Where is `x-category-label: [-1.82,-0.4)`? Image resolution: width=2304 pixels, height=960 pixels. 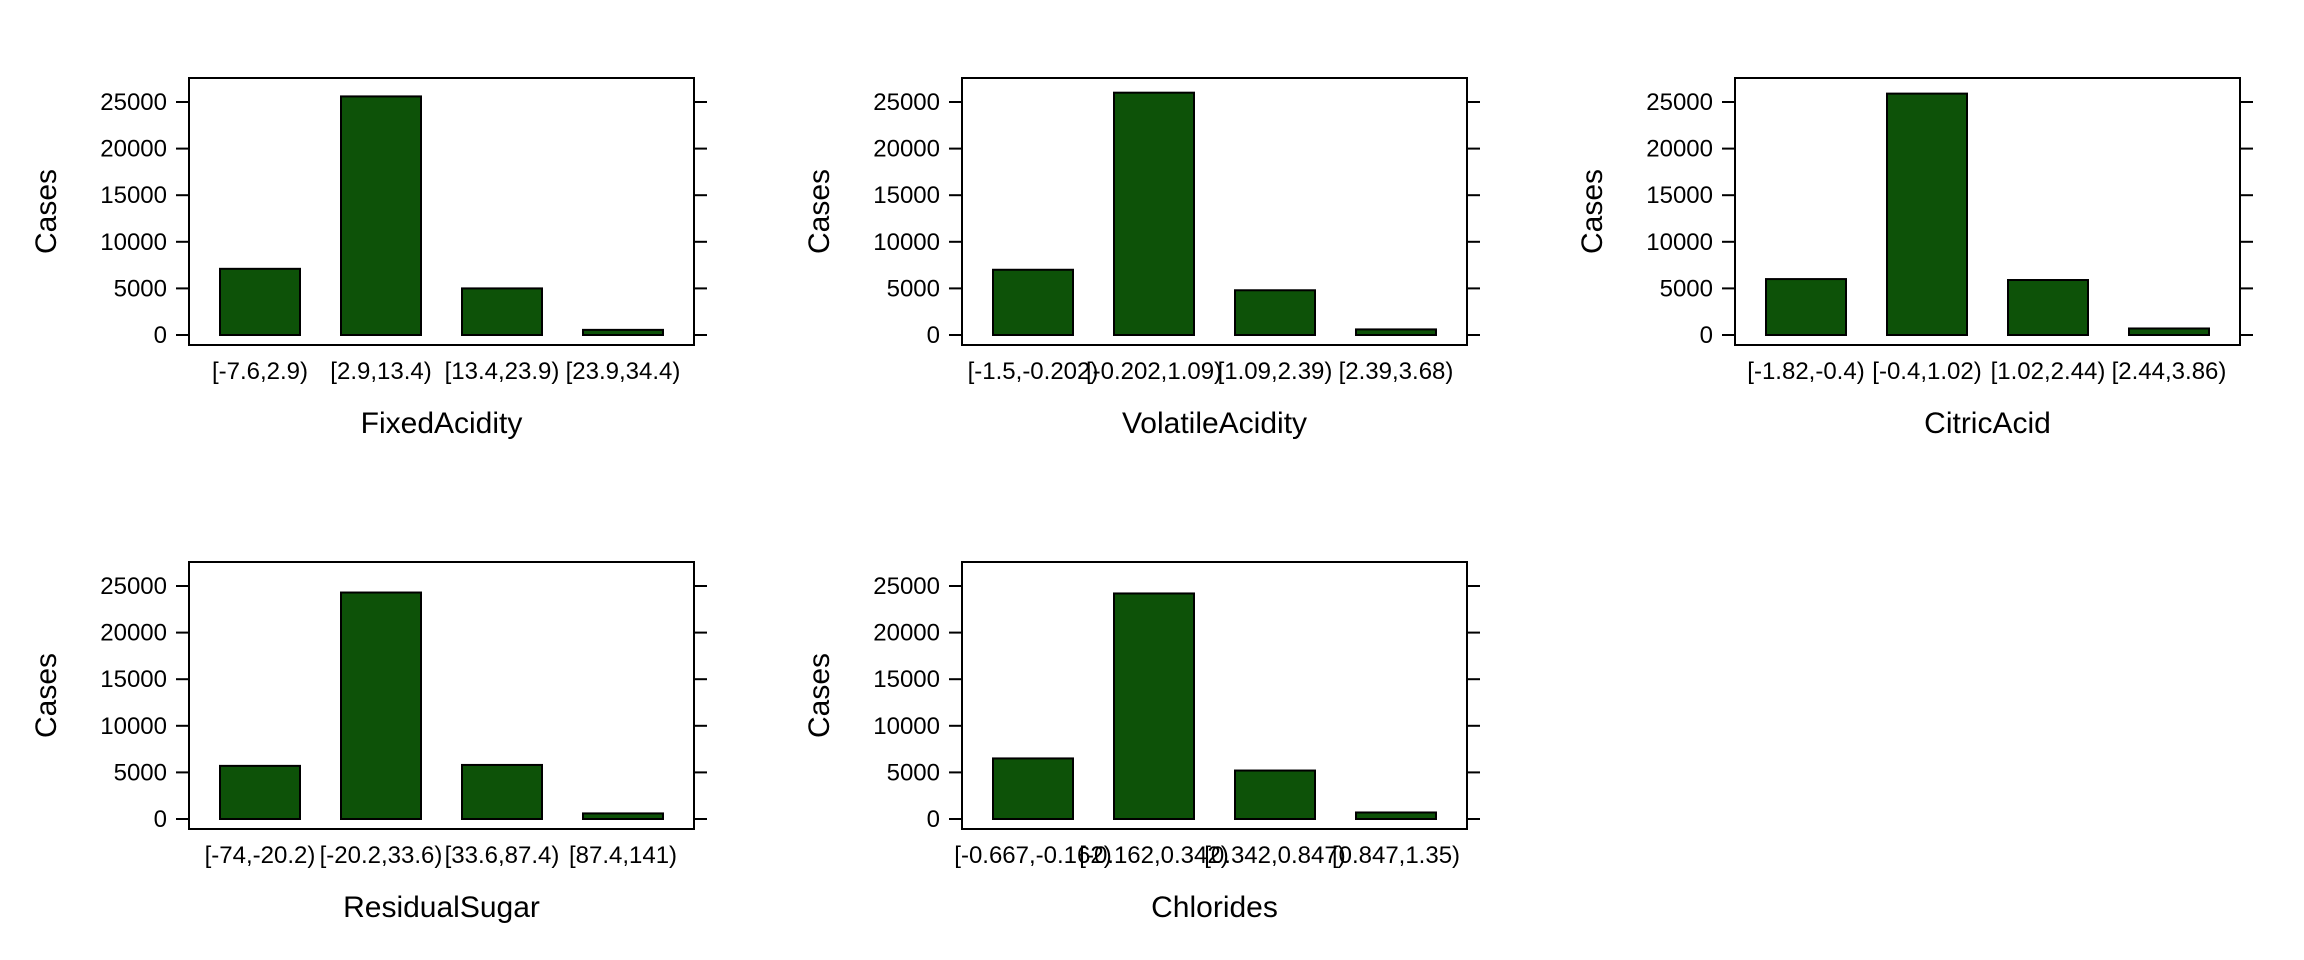
x-category-label: [-1.82,-0.4) is located at coordinates (1805, 371).